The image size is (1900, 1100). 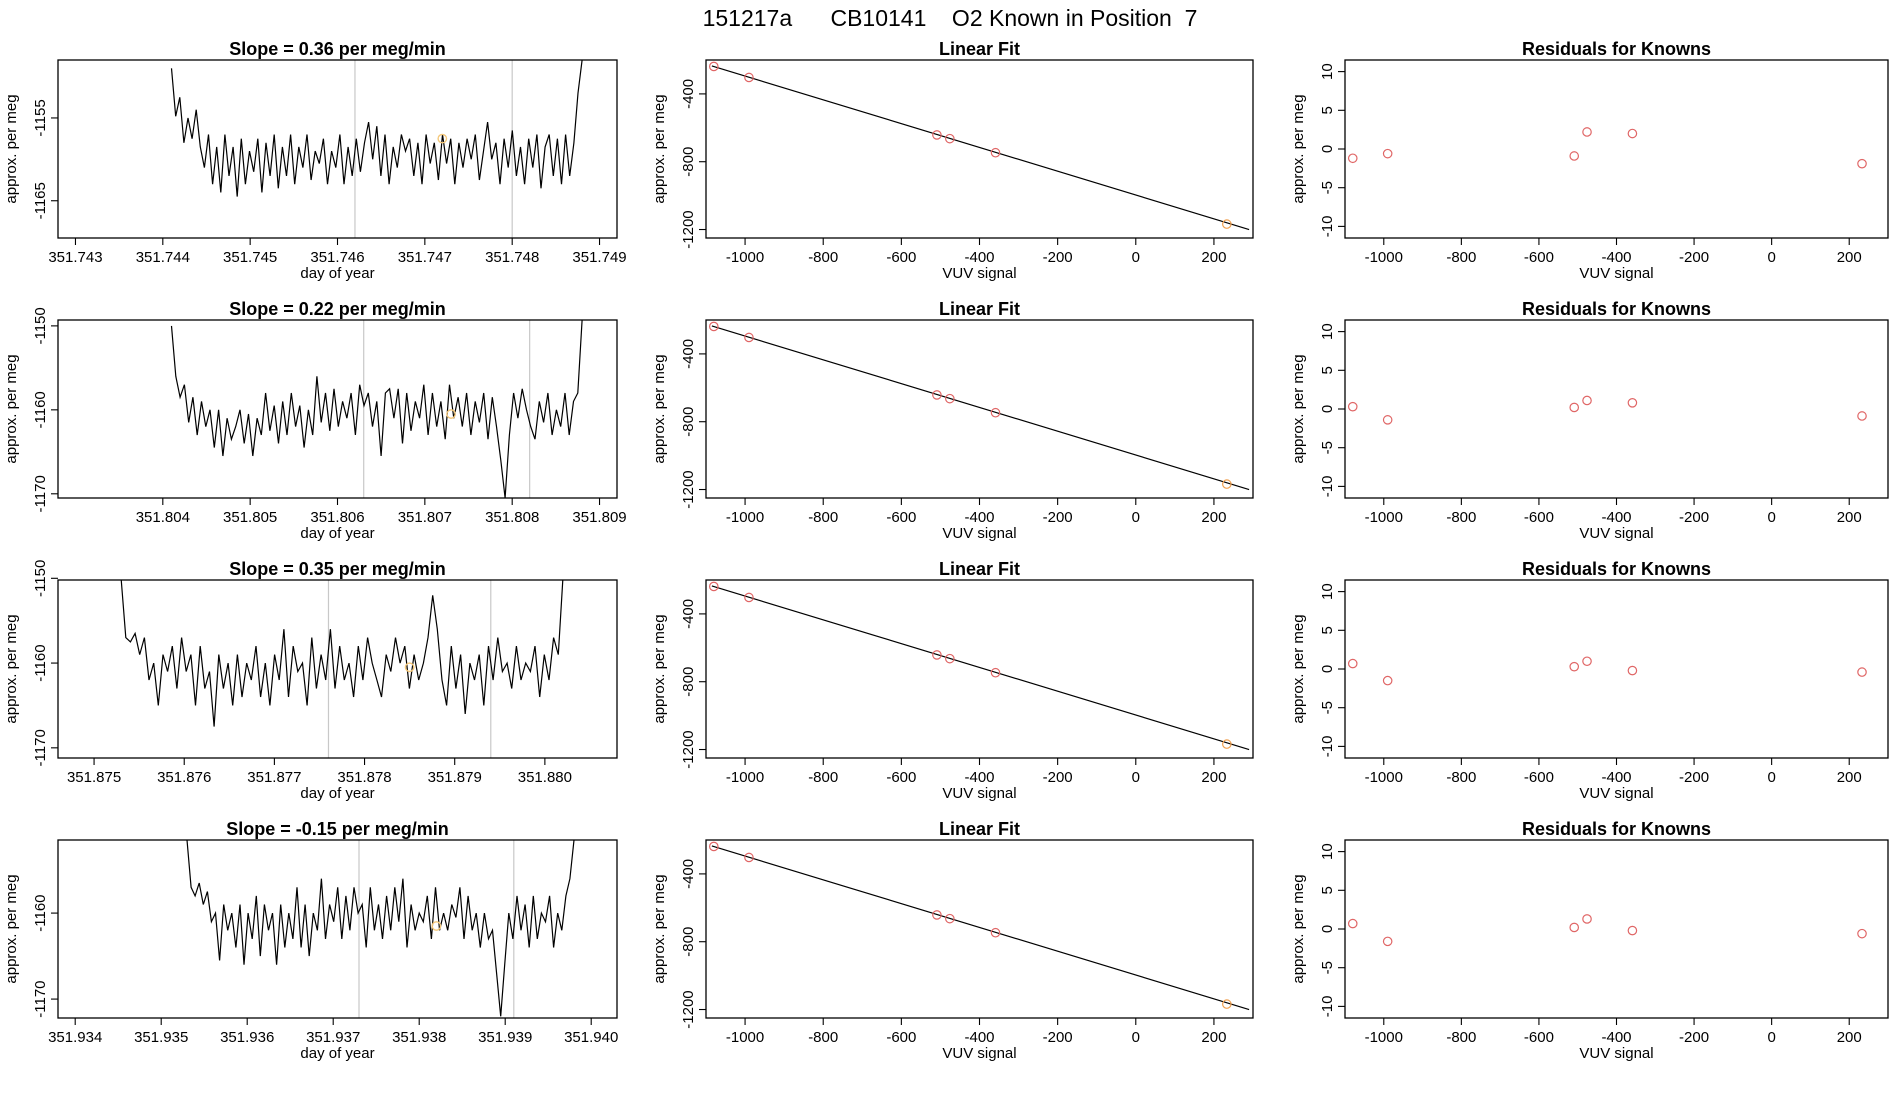 What do you see at coordinates (40, 747) in the screenshot?
I see `y-tick-label: -1170` at bounding box center [40, 747].